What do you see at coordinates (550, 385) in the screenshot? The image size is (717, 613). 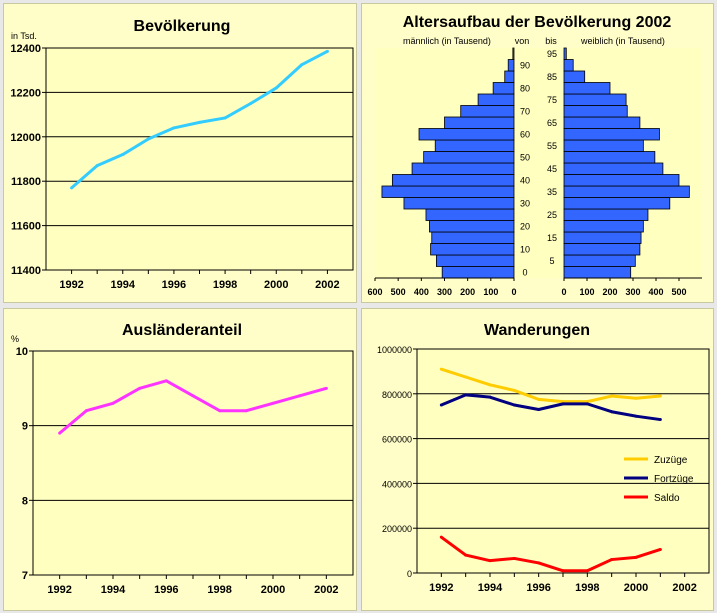 I see `series-line-zuzüge` at bounding box center [550, 385].